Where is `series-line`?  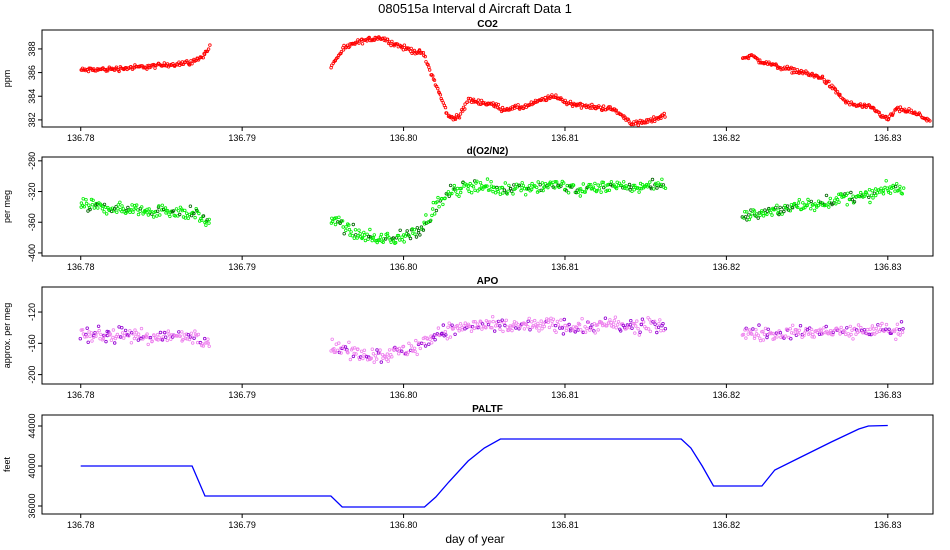 series-line is located at coordinates (484, 466).